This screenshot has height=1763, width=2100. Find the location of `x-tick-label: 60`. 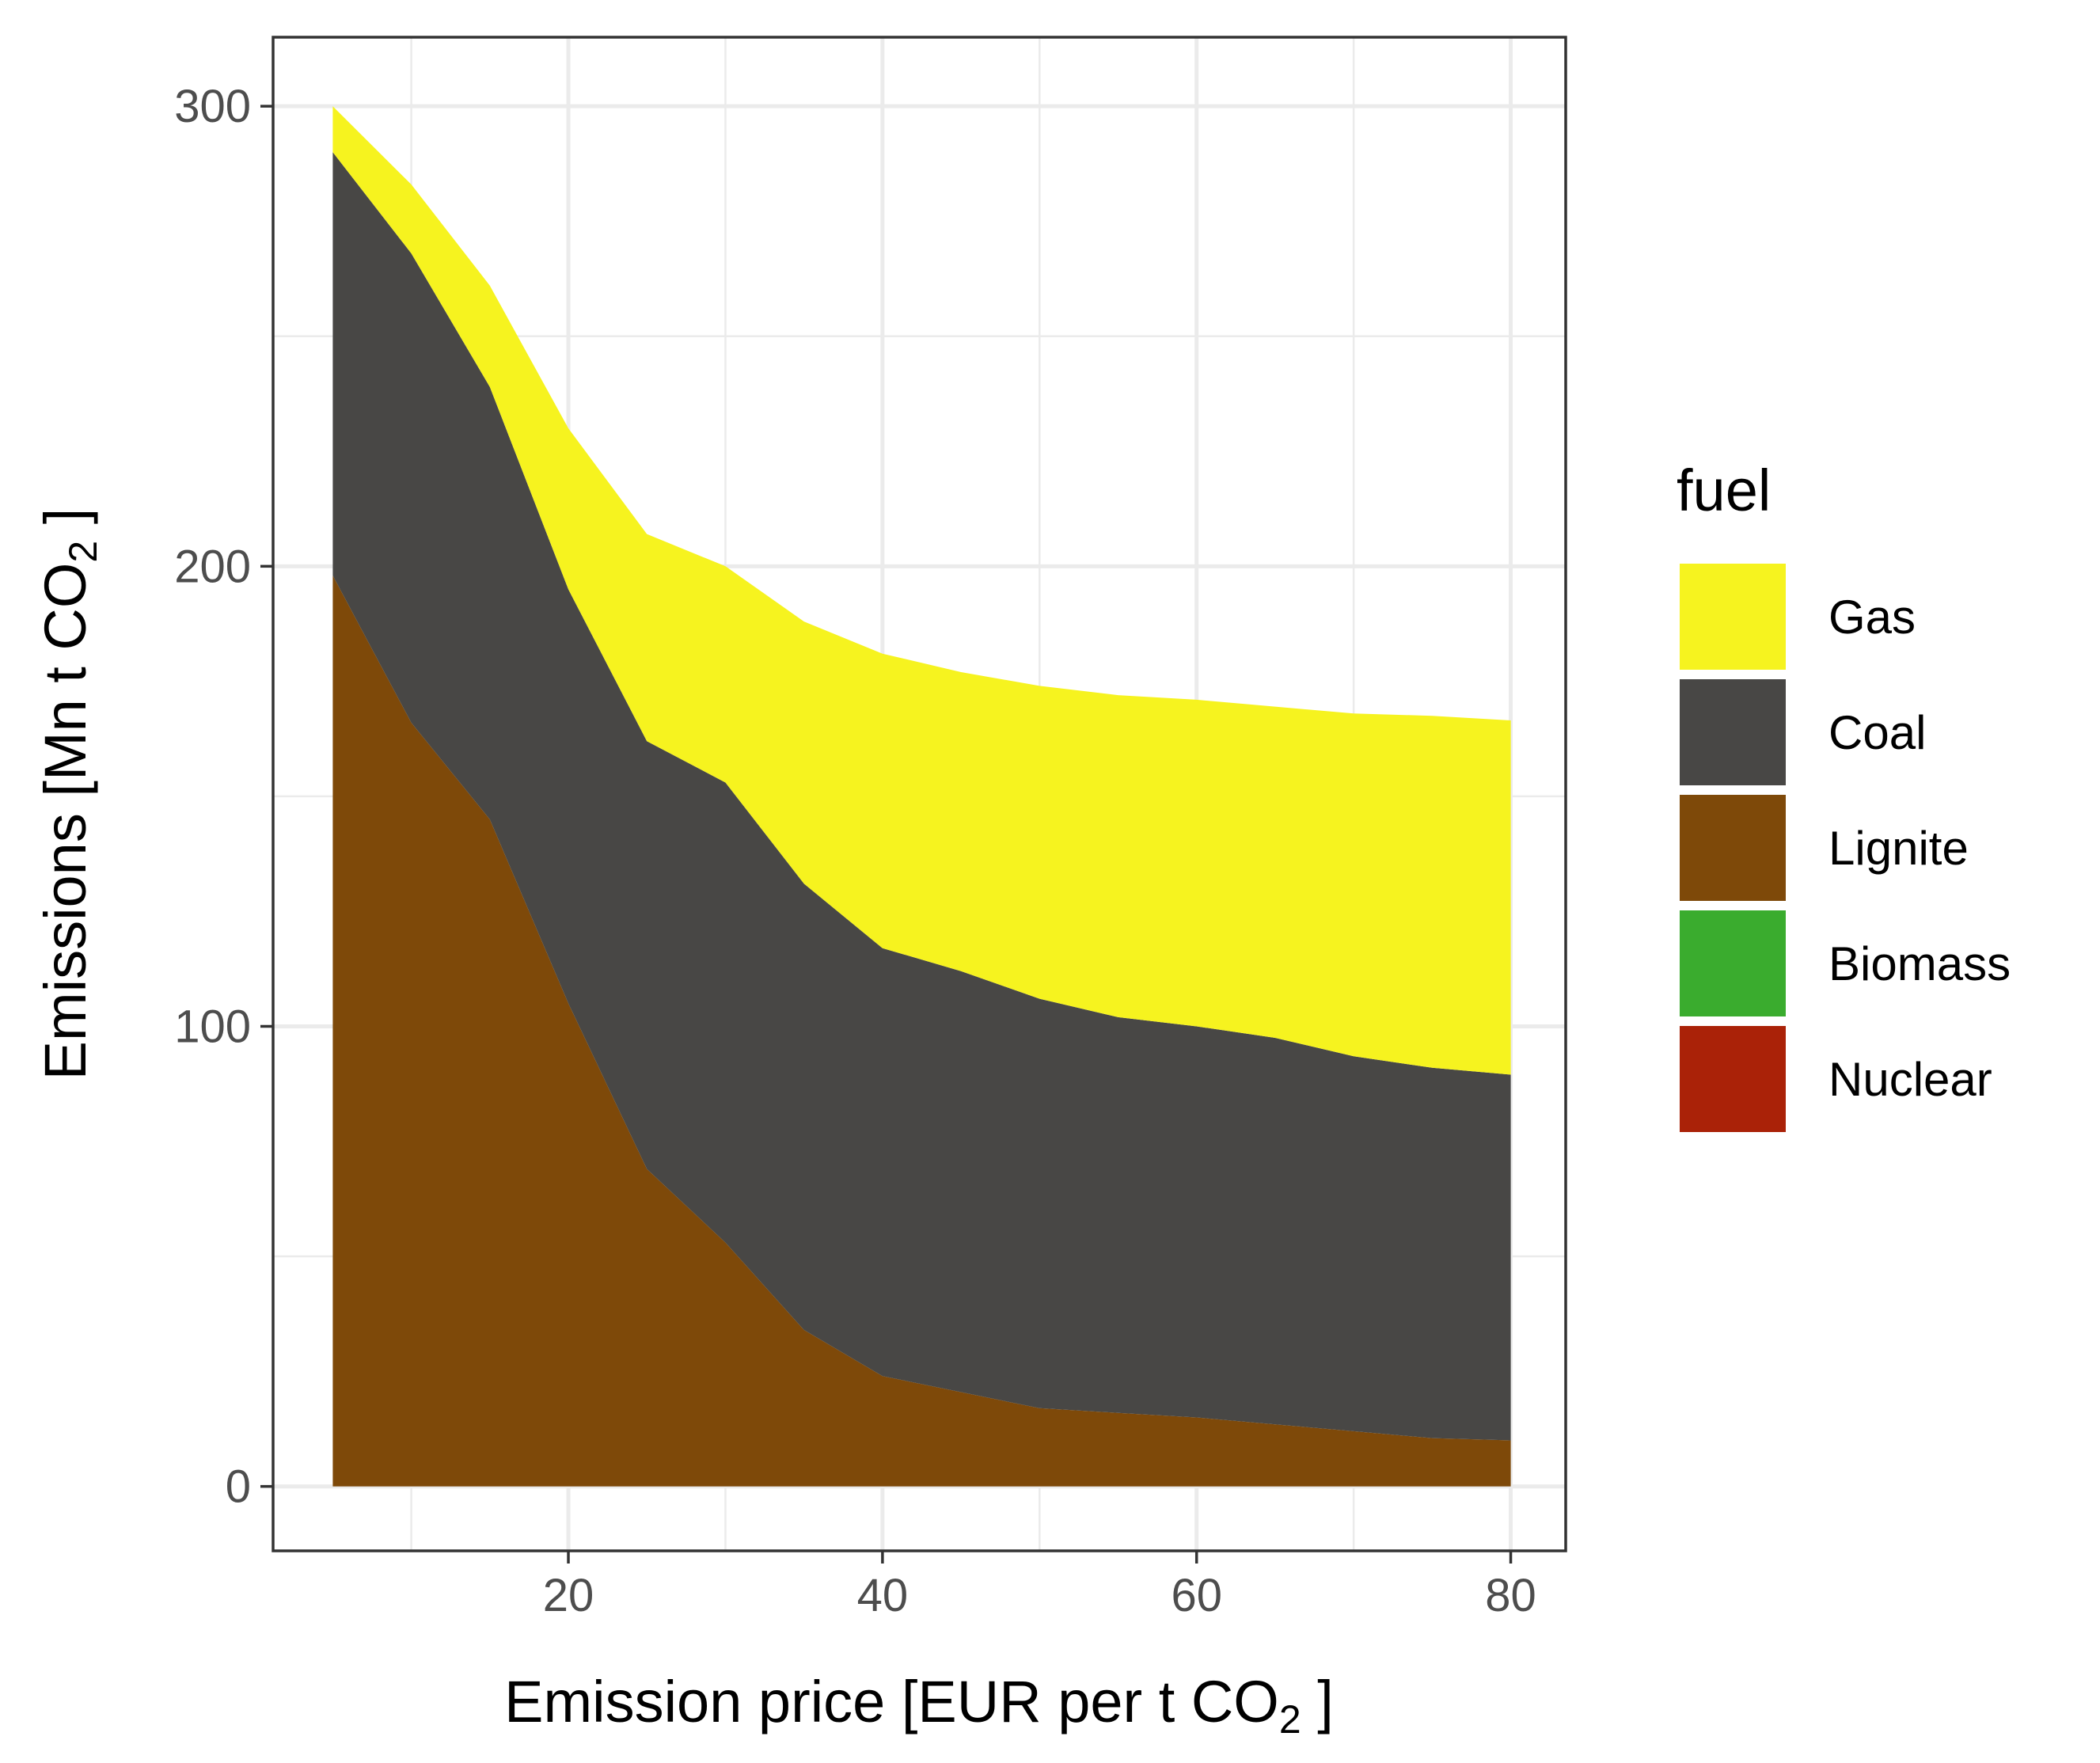

x-tick-label: 60 is located at coordinates (1196, 1596).